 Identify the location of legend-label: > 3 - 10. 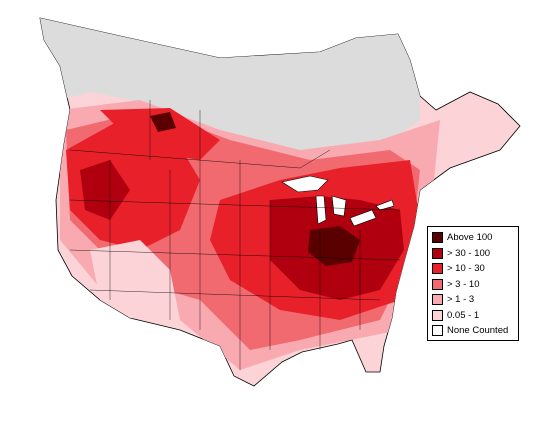
(463, 284).